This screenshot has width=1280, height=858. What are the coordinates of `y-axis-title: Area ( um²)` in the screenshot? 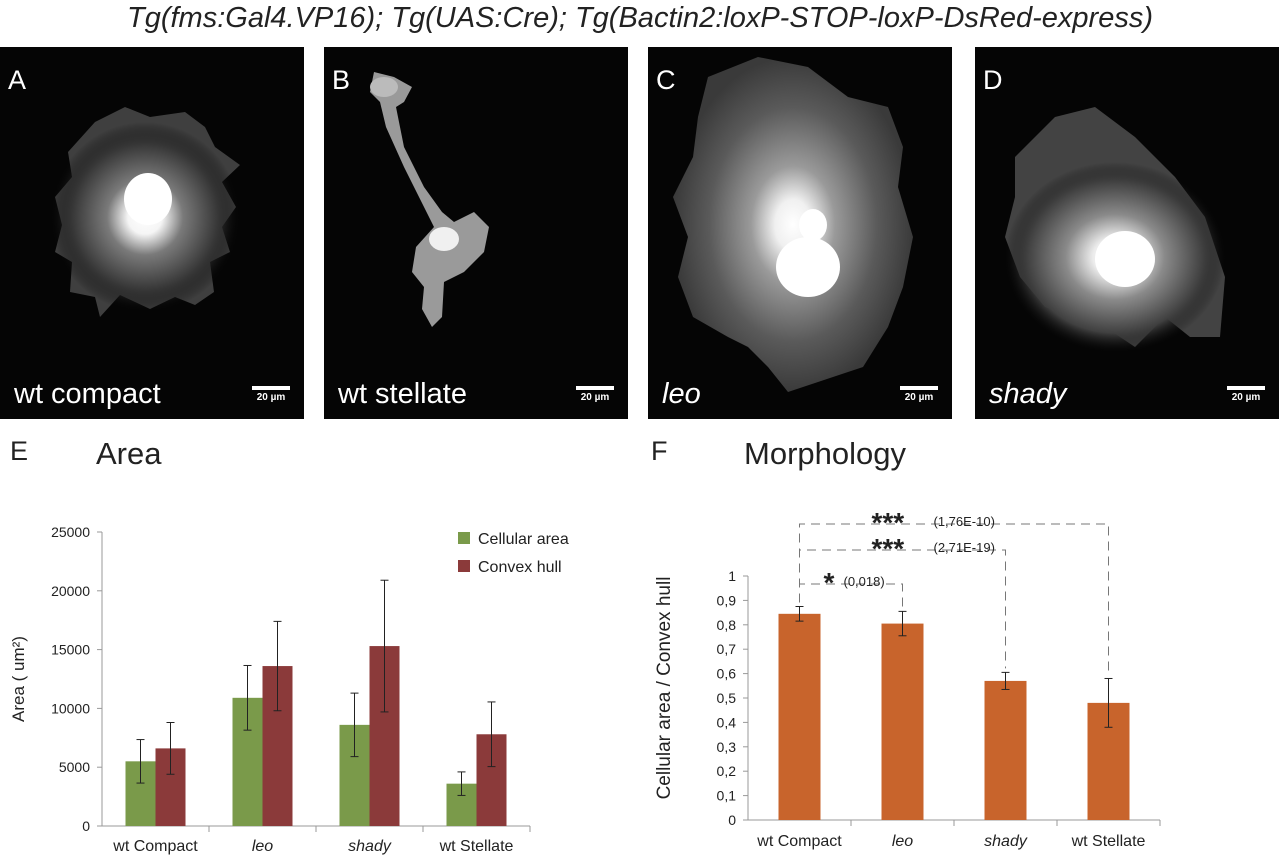 It's located at (18, 679).